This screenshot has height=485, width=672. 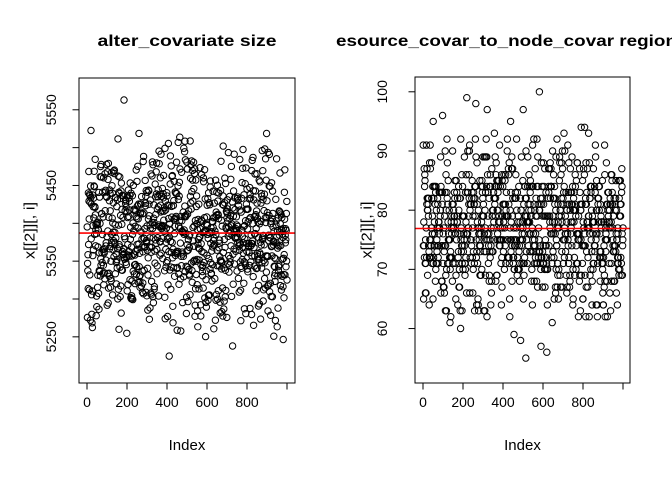 I want to click on x-tick-label: 0, so click(x=87, y=402).